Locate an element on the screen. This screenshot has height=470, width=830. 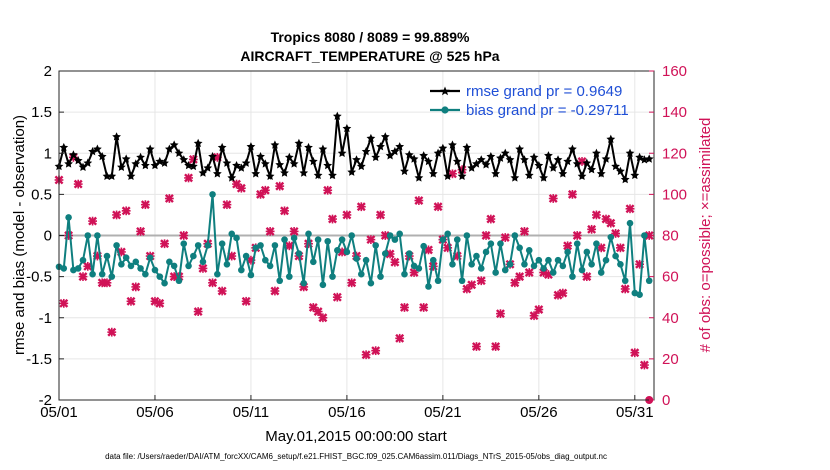
legend-rmse-label: rmse grand pr = 0.9649 is located at coordinates (544, 91).